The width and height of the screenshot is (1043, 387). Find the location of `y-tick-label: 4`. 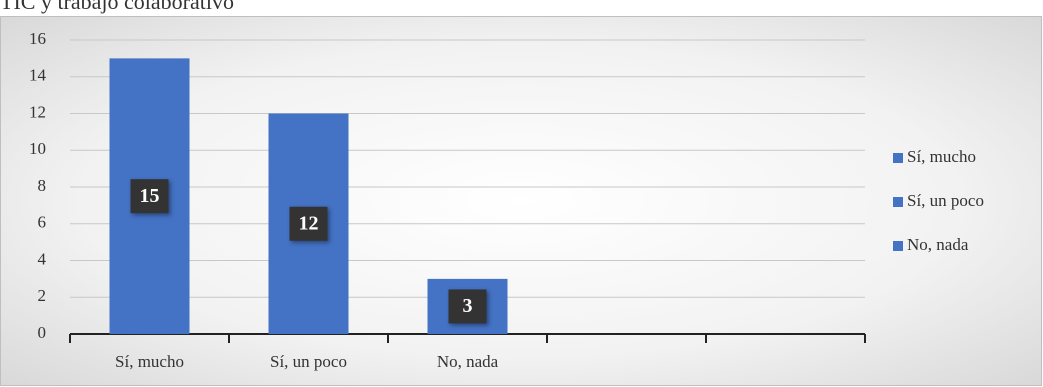

y-tick-label: 4 is located at coordinates (42, 258).